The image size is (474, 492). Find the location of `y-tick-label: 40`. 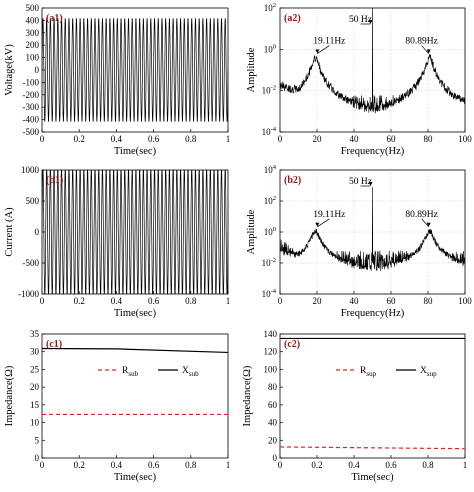

y-tick-label: 40 is located at coordinates (273, 423).